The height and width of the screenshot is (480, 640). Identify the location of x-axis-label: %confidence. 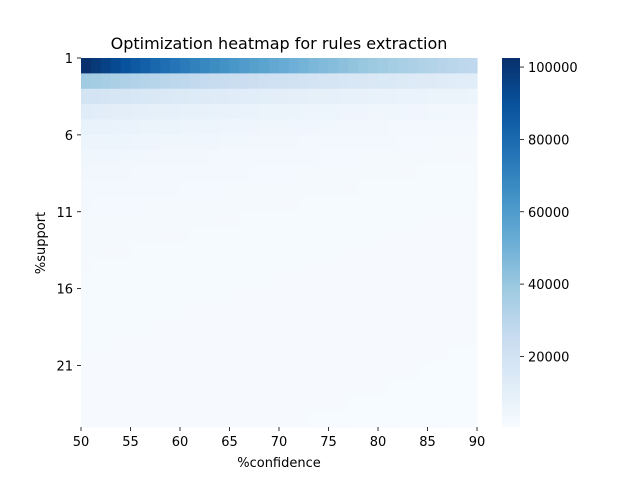
(279, 463).